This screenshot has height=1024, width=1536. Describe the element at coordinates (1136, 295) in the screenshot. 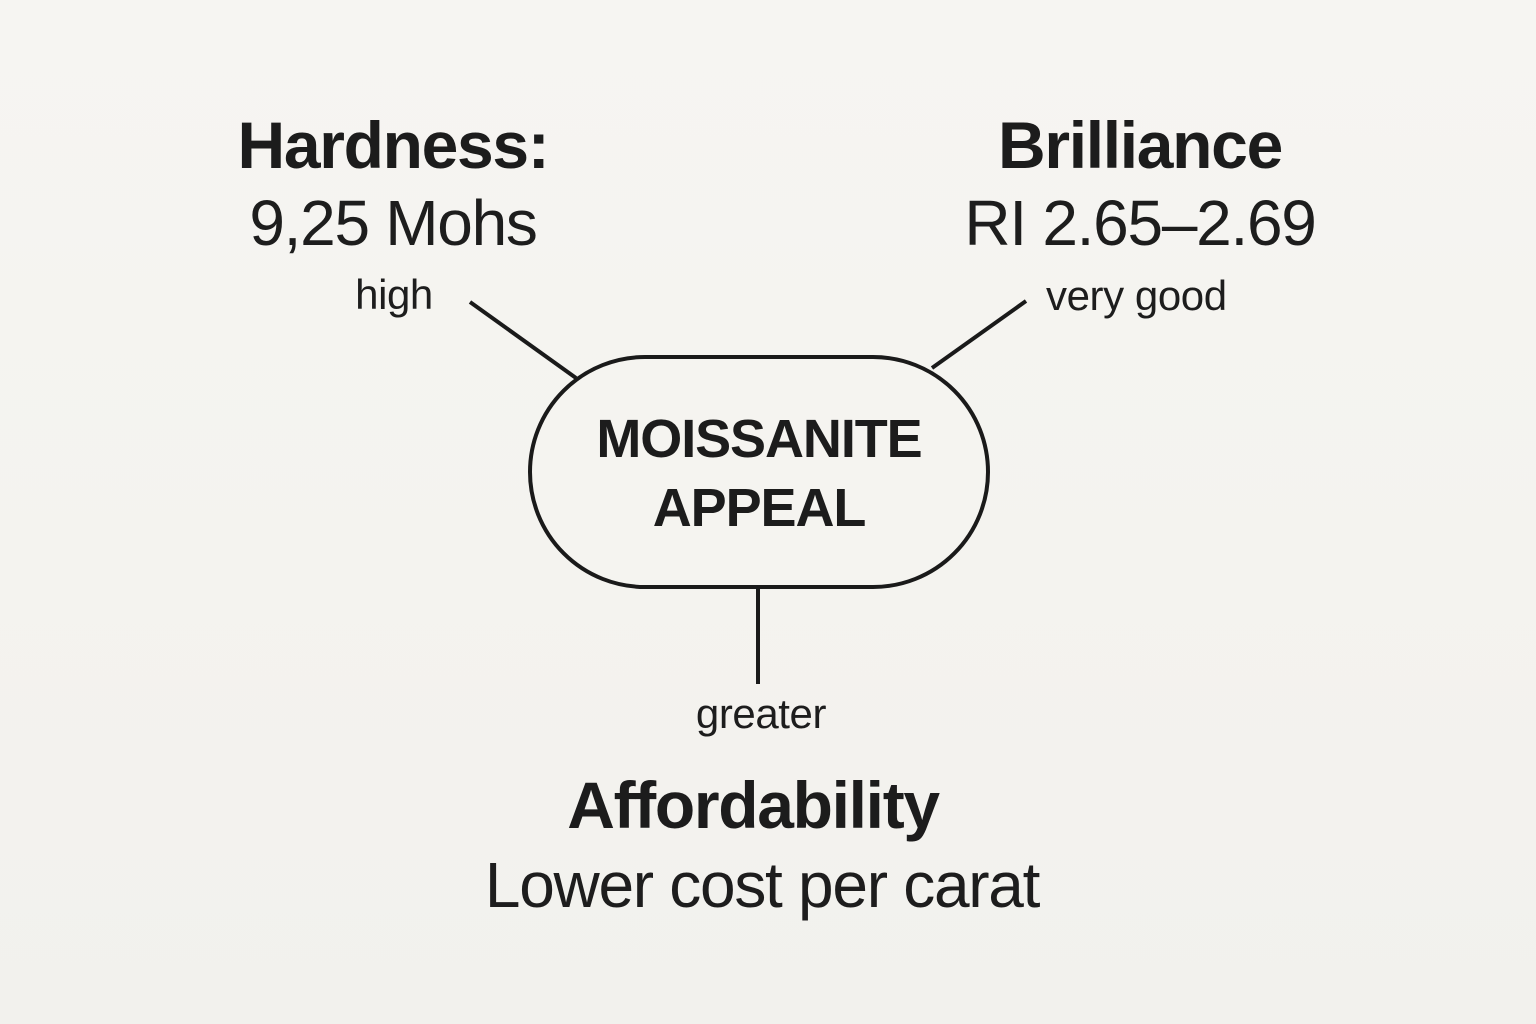

I see `brilliance-note: very good` at that location.